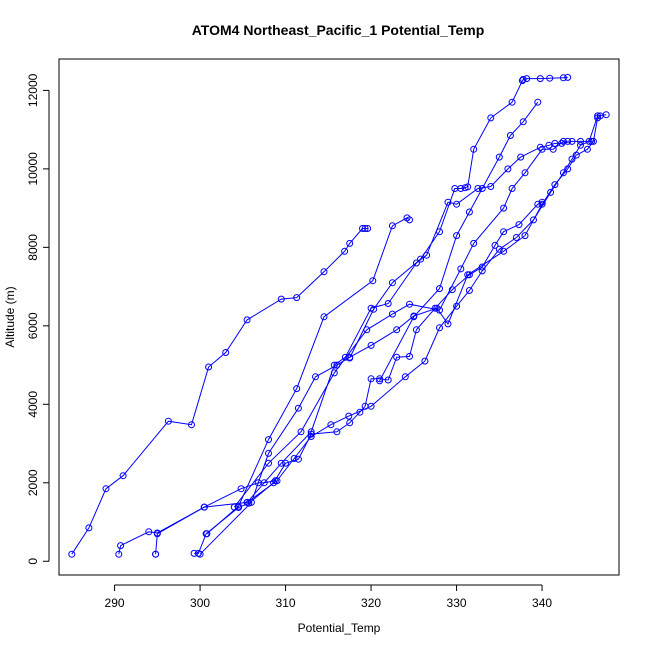 Image resolution: width=650 pixels, height=650 pixels. Describe the element at coordinates (33, 169) in the screenshot. I see `y-tick-label: 10000` at that location.